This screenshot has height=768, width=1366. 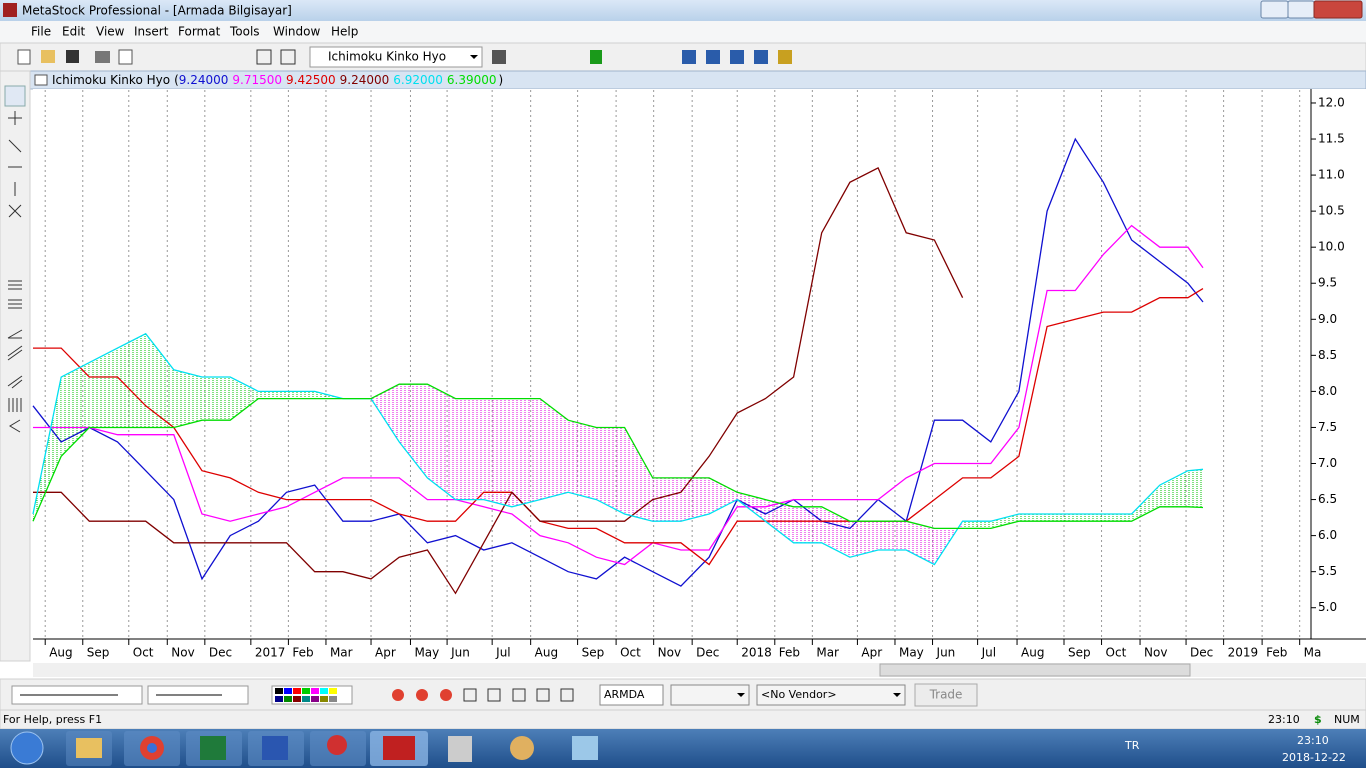 What do you see at coordinates (297, 32) in the screenshot?
I see `menu-item: Window` at bounding box center [297, 32].